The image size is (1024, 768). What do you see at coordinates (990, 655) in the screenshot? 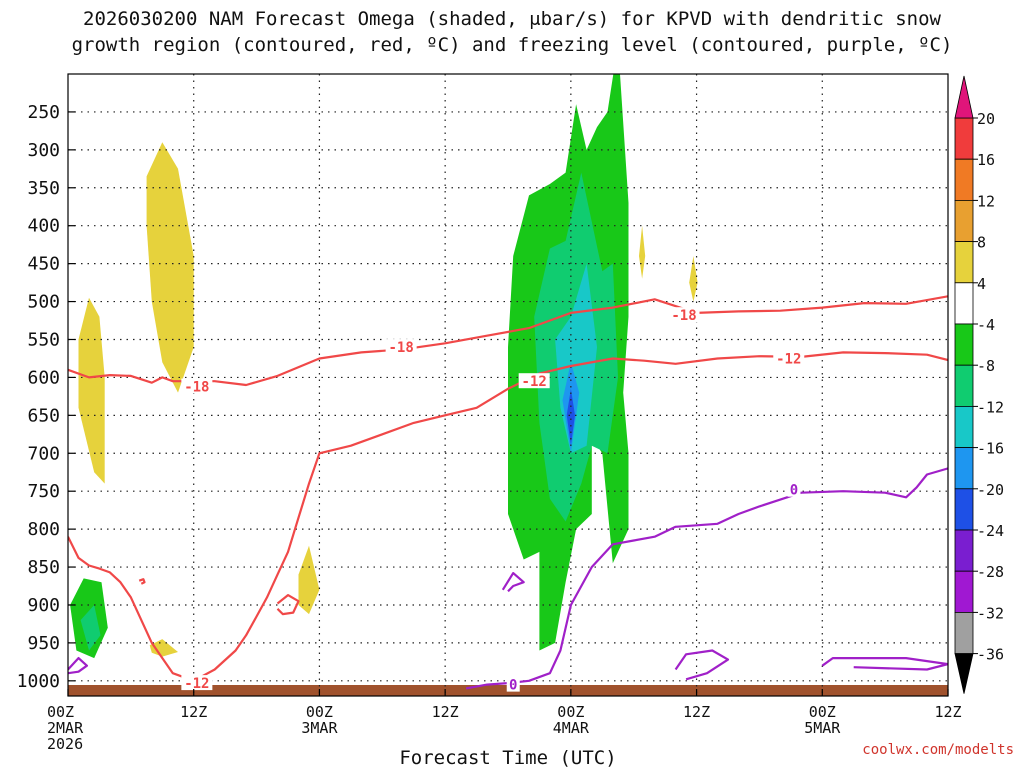
I see `colorbar-label-13: -36` at bounding box center [990, 655].